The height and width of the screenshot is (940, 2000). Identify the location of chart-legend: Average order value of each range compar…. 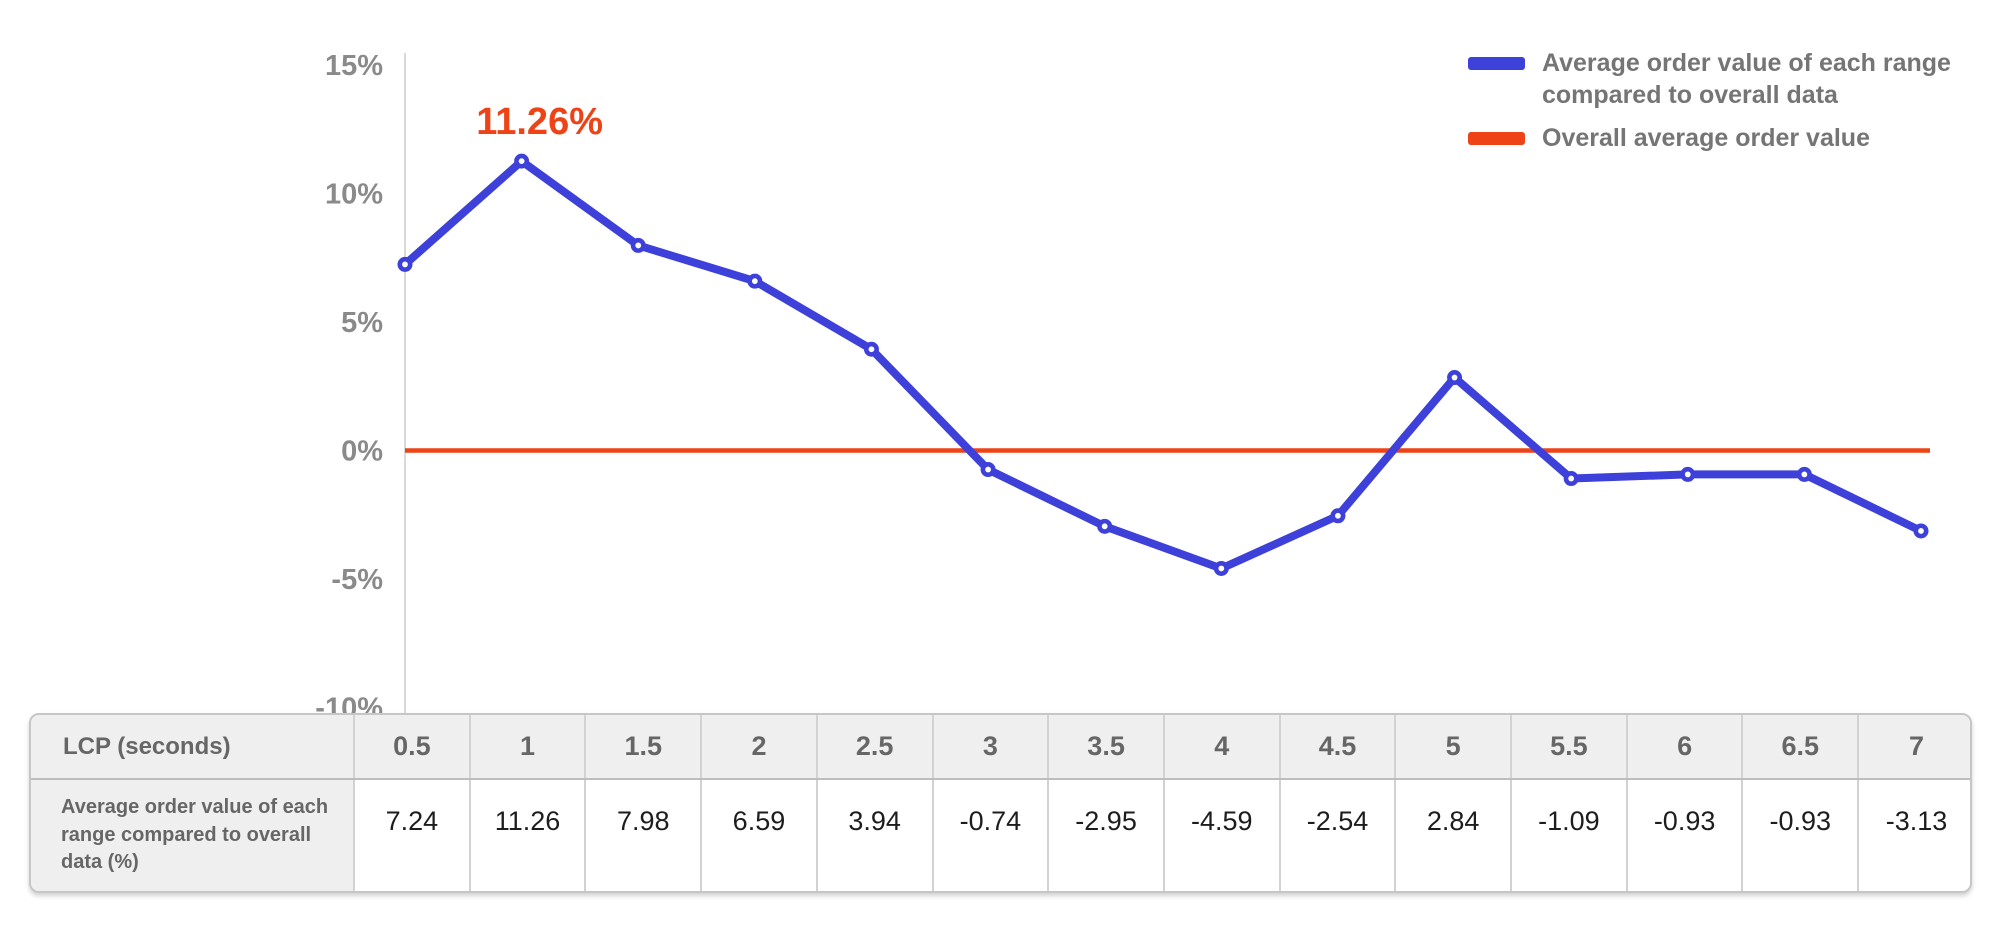
(1718, 106).